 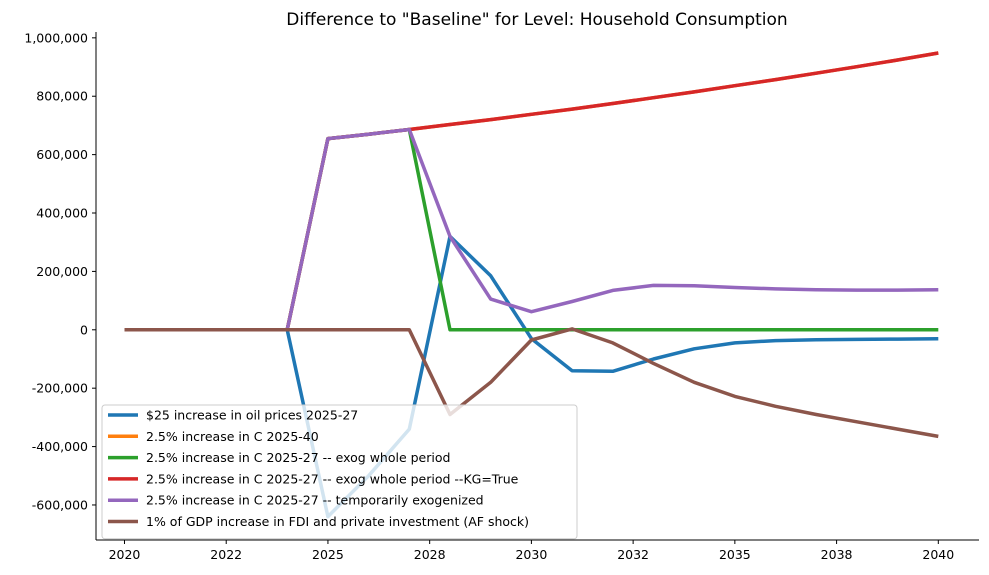 I want to click on x-tick-label: 2032, so click(x=633, y=554).